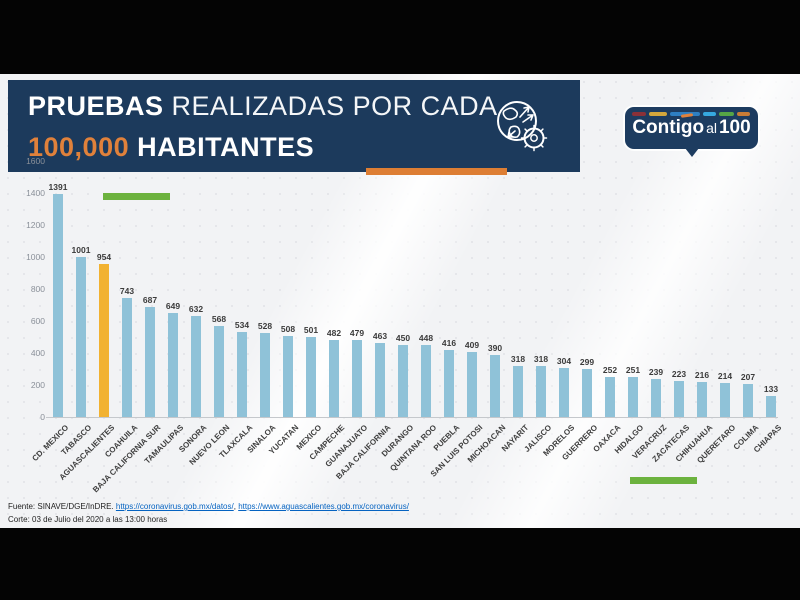  I want to click on bar-michoacan, so click(495, 385).